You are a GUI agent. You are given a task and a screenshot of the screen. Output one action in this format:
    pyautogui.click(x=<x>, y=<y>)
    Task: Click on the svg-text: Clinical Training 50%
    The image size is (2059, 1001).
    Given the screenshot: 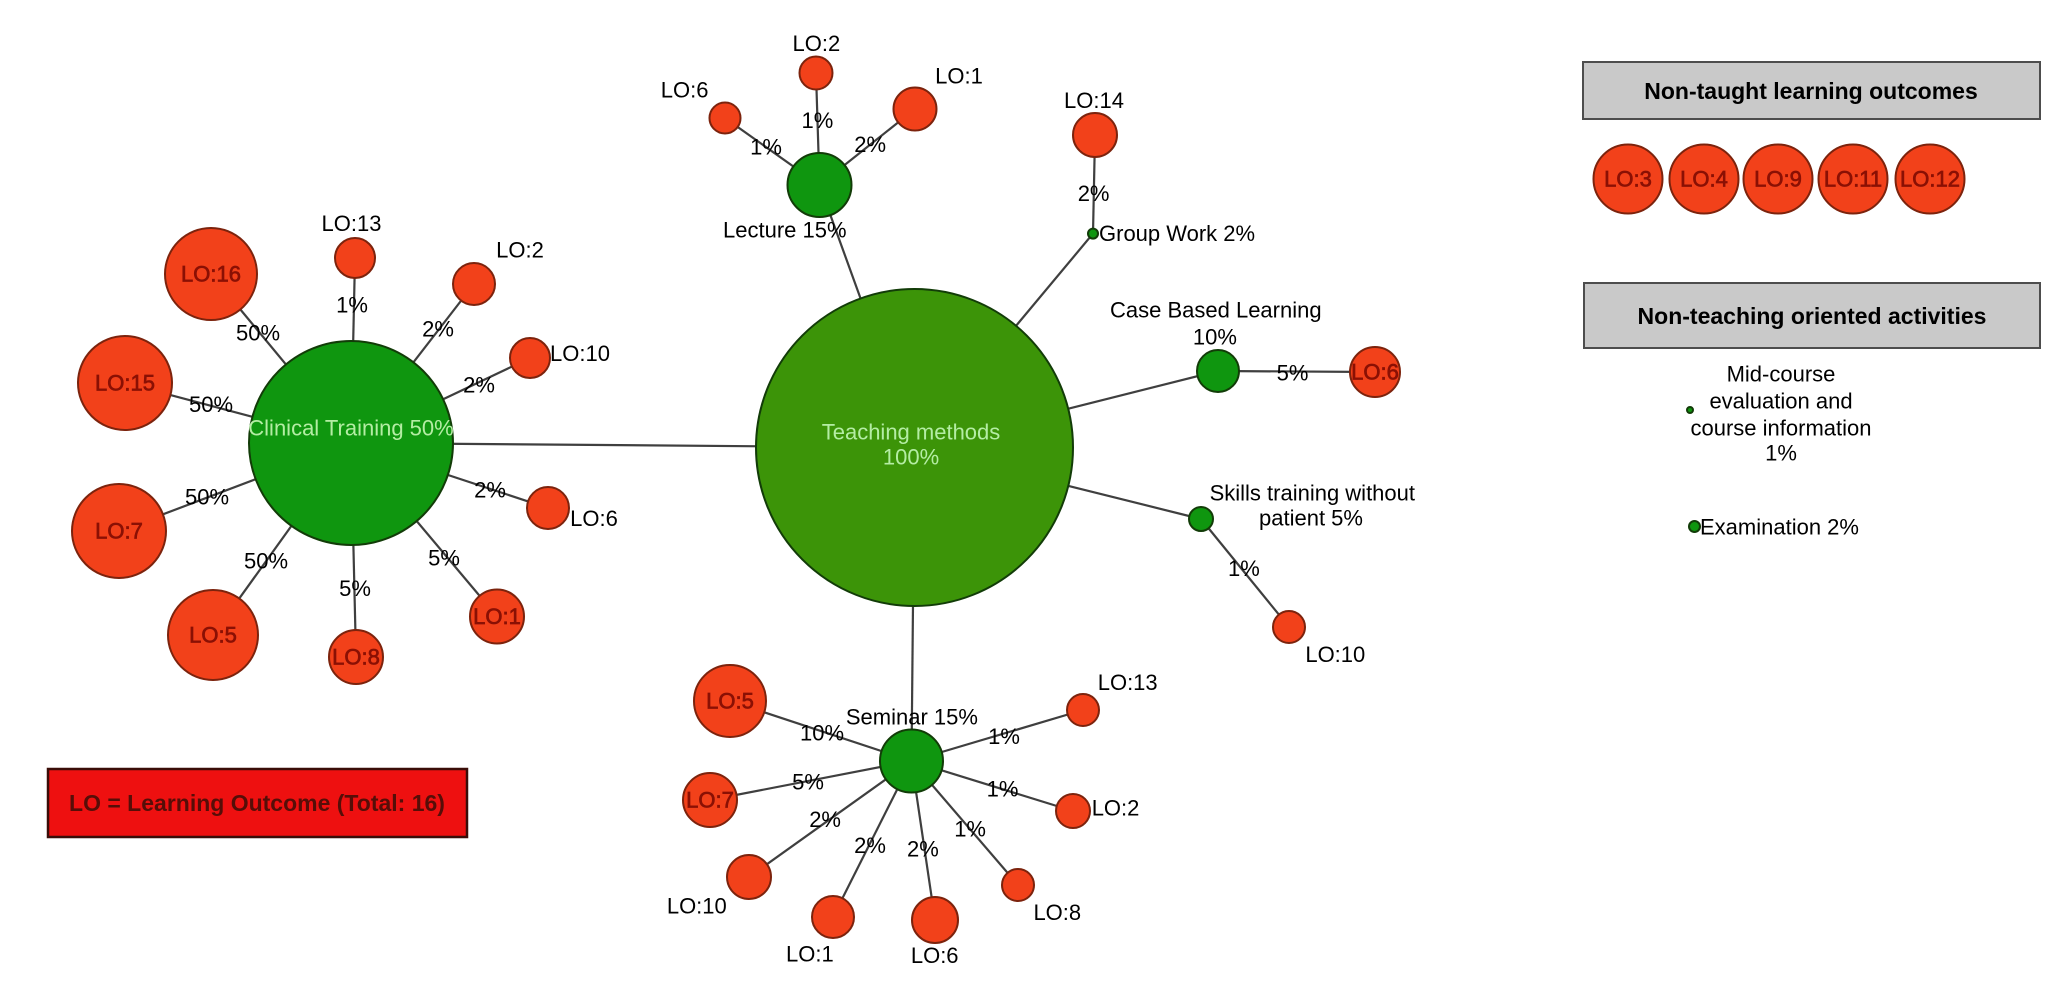 What is the action you would take?
    pyautogui.click(x=350, y=428)
    